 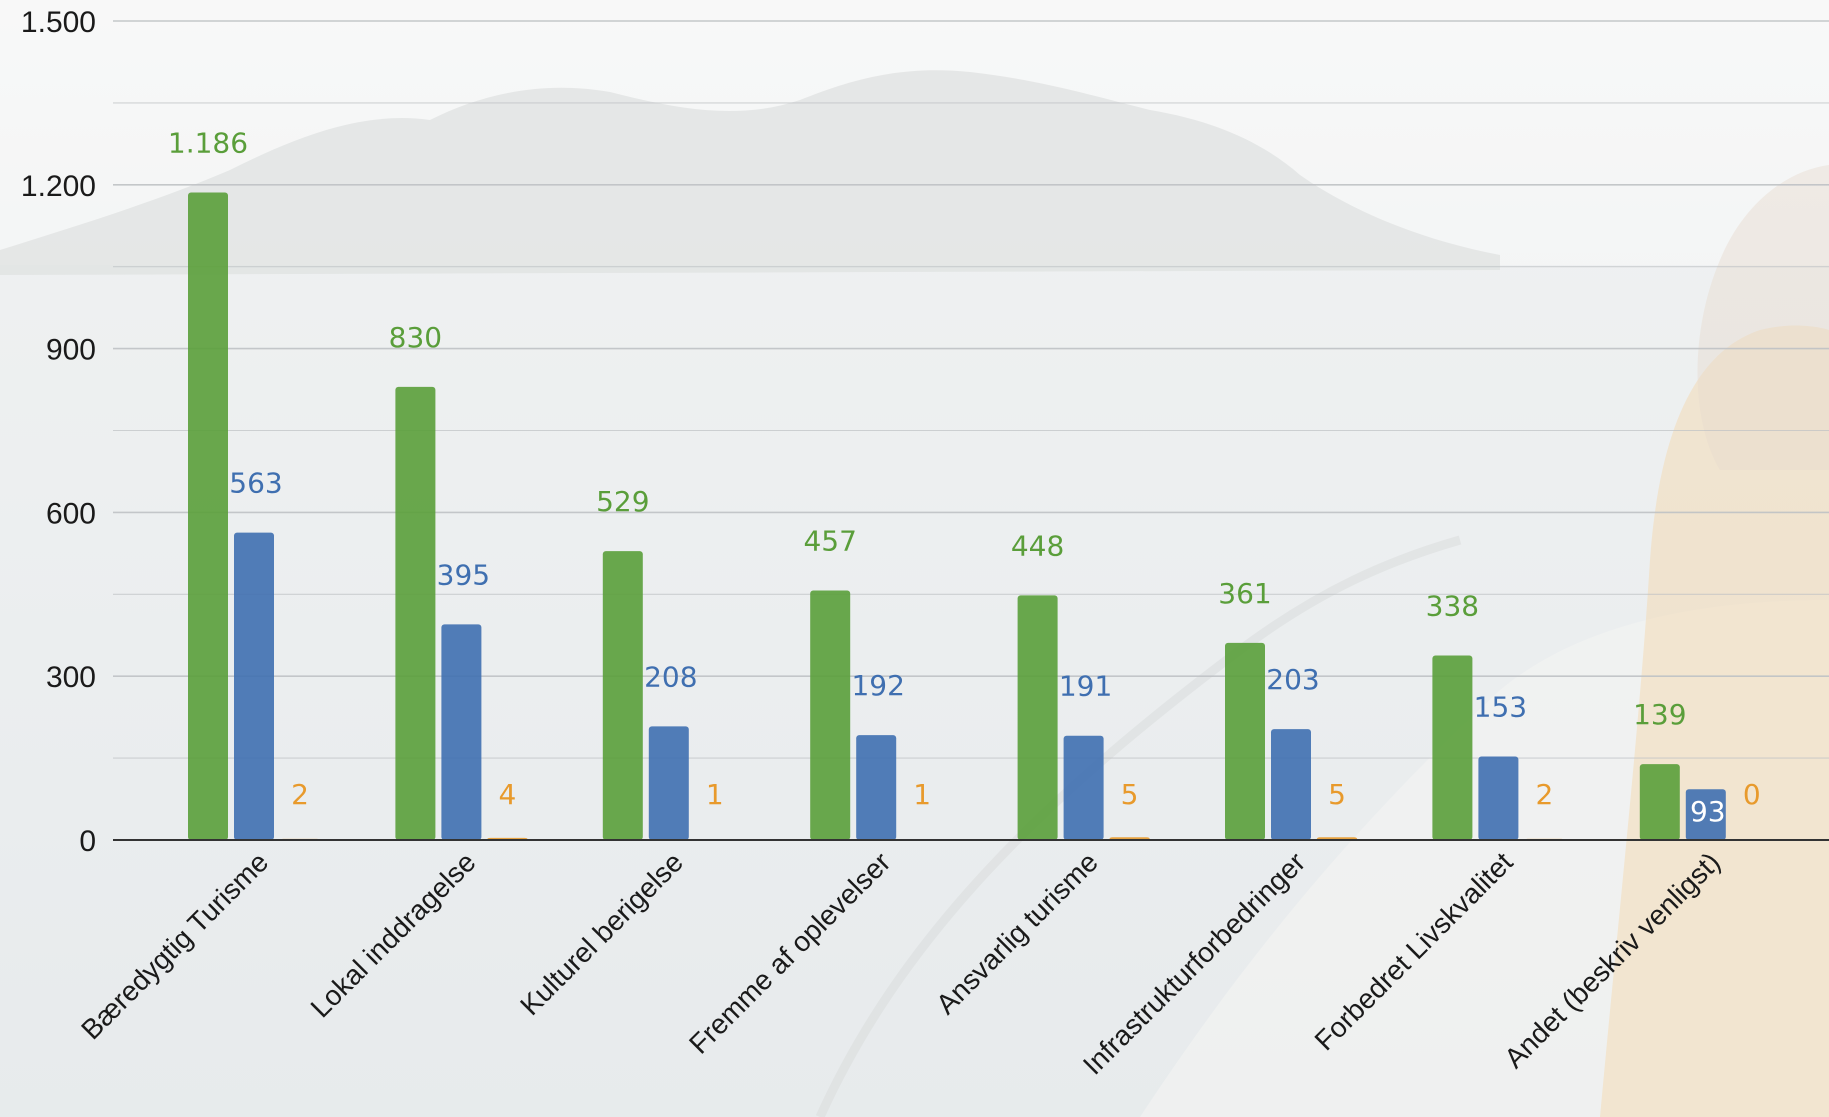 I want to click on data-label: 338, so click(x=1452, y=605).